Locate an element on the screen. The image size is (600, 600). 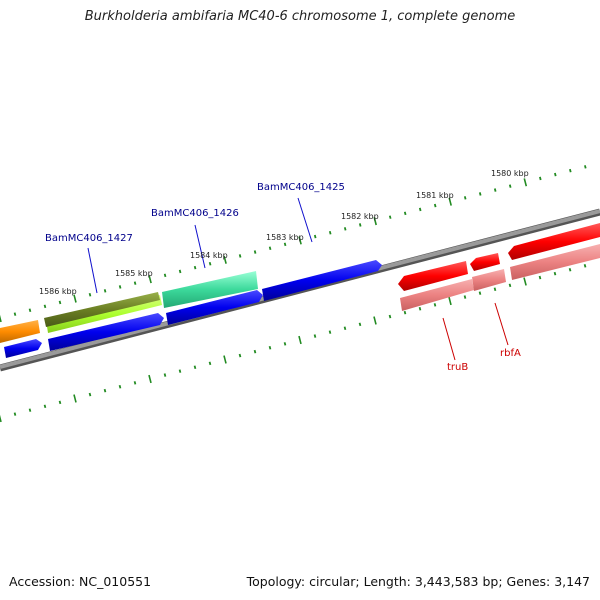
gene-label-BamMC406_1425: BamMC406_1425 is located at coordinates (301, 187).